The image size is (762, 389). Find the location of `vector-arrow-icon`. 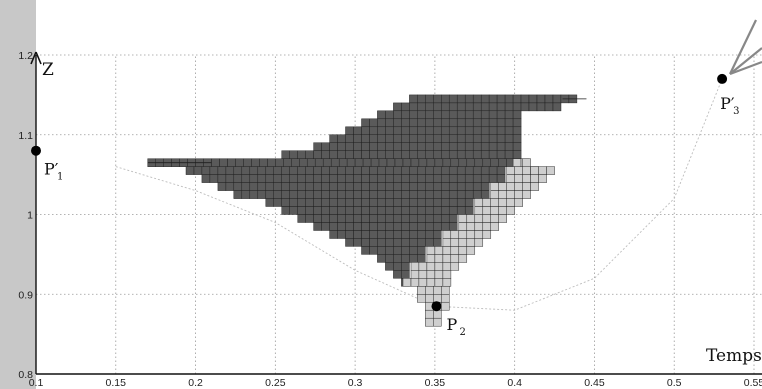

vector-arrow-icon is located at coordinates (745, 47).